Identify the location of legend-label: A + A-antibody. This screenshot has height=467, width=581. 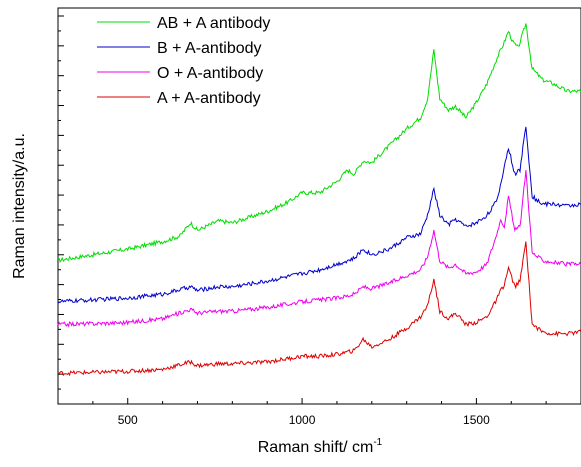
(209, 98).